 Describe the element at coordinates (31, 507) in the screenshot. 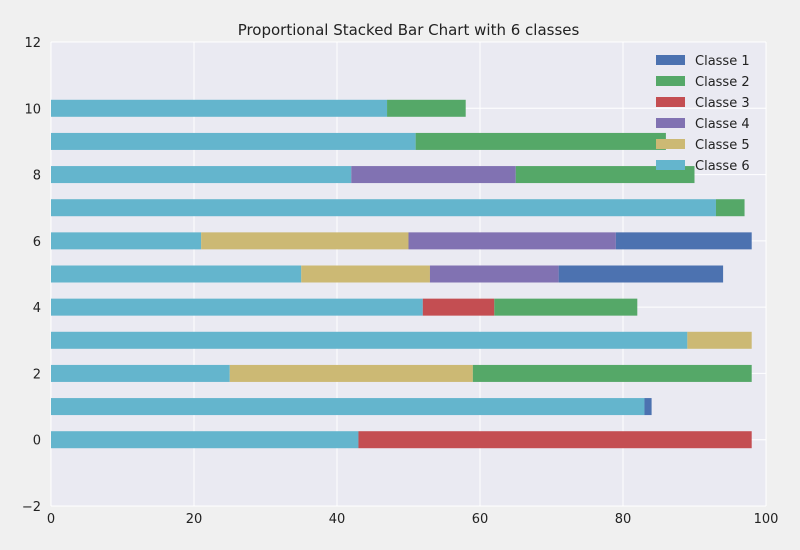

I see `y-tick-label: −2` at that location.